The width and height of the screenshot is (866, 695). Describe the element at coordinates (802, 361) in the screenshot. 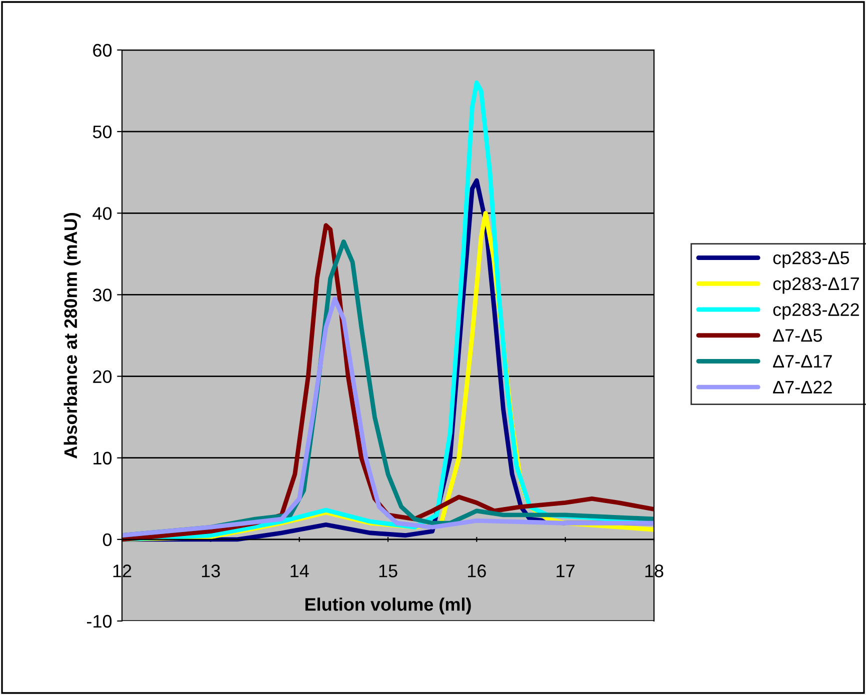

I see `legend-label: Δ7-Δ17` at that location.